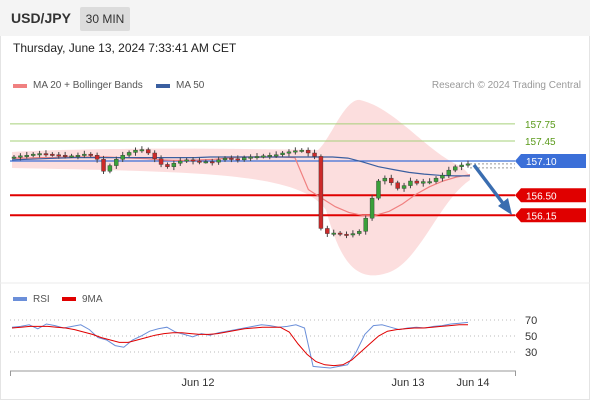 This screenshot has width=590, height=400. What do you see at coordinates (489, 185) in the screenshot?
I see `forecast-arrow-shaft` at bounding box center [489, 185].